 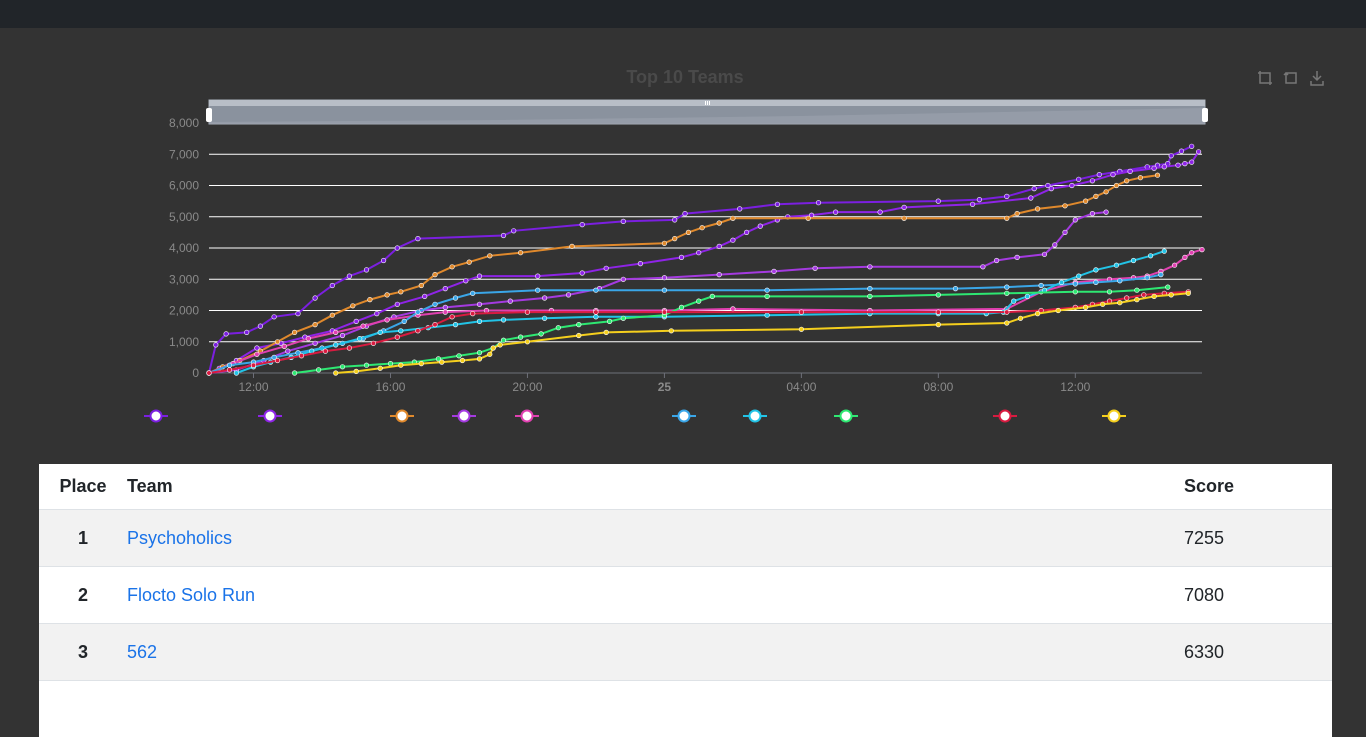 What do you see at coordinates (191, 595) in the screenshot?
I see `team-link: Flocto Solo Run` at bounding box center [191, 595].